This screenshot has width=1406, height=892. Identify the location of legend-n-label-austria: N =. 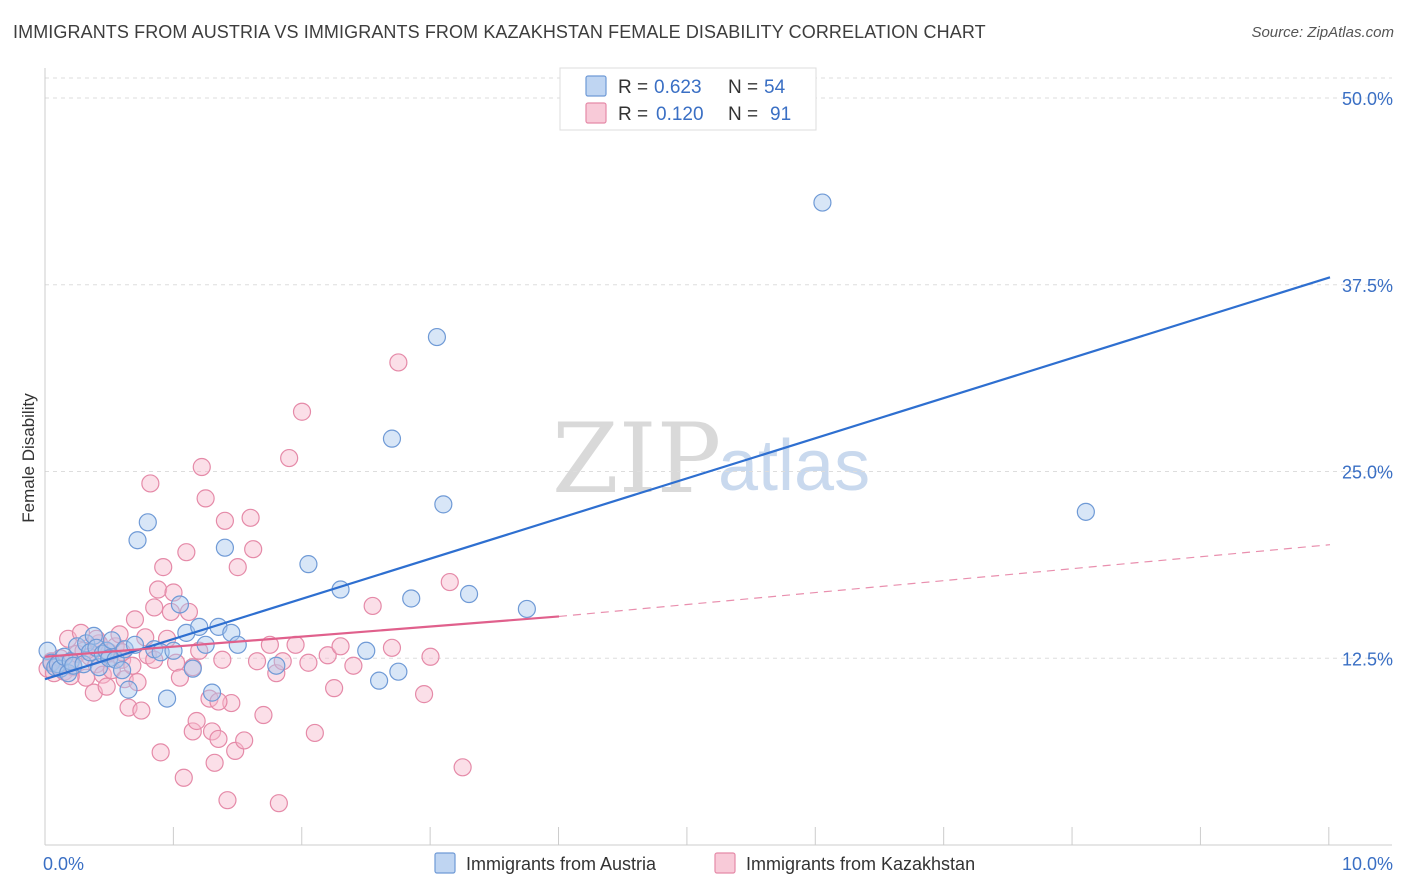
(743, 87).